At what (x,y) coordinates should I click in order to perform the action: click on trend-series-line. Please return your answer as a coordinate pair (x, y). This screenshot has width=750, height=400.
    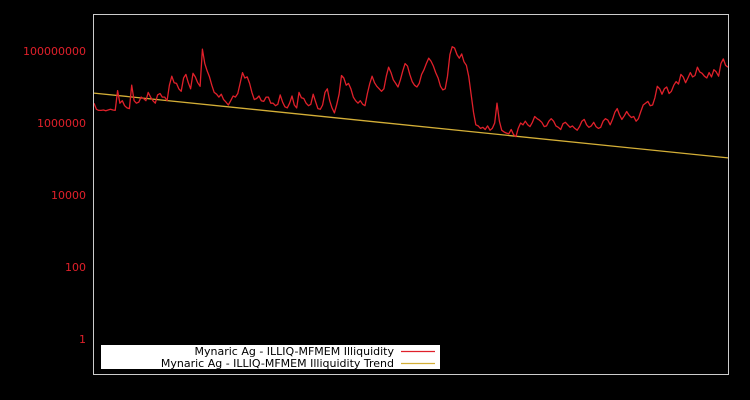
    Looking at the image, I should click on (411, 125).